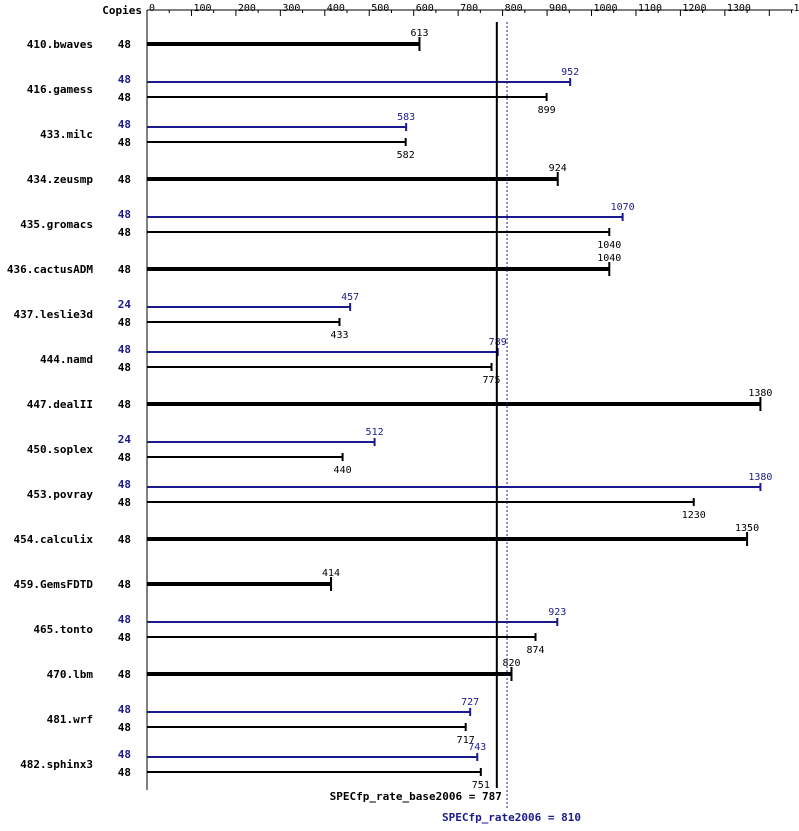 Image resolution: width=799 pixels, height=831 pixels. I want to click on benchmark-row: 465.tonto 48 923 48 874, so click(299, 631).